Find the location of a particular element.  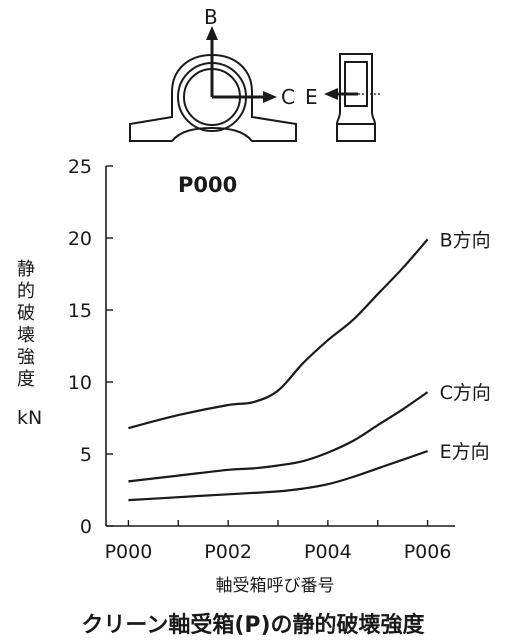

x-tick-label: P002 is located at coordinates (228, 552).